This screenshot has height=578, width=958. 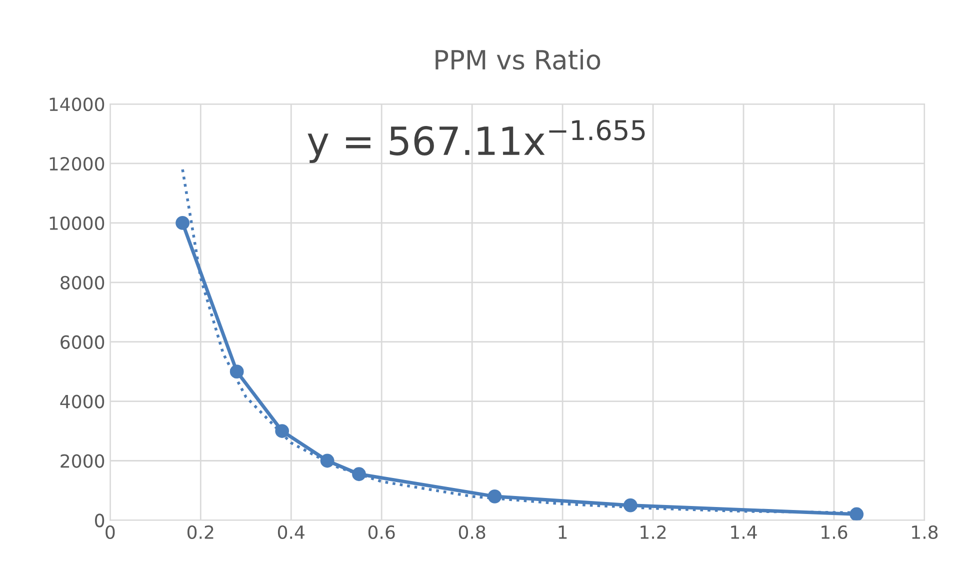 What do you see at coordinates (744, 532) in the screenshot?
I see `x-tick-label: 1.4` at bounding box center [744, 532].